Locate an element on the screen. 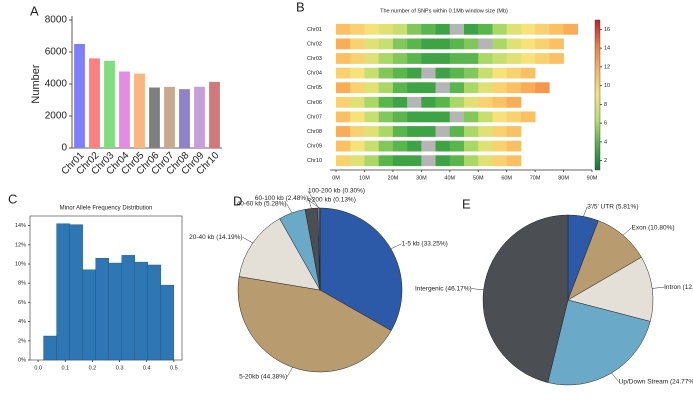 The image size is (693, 414). slice-label: 60-100 kb (2.48%) is located at coordinates (281, 198).